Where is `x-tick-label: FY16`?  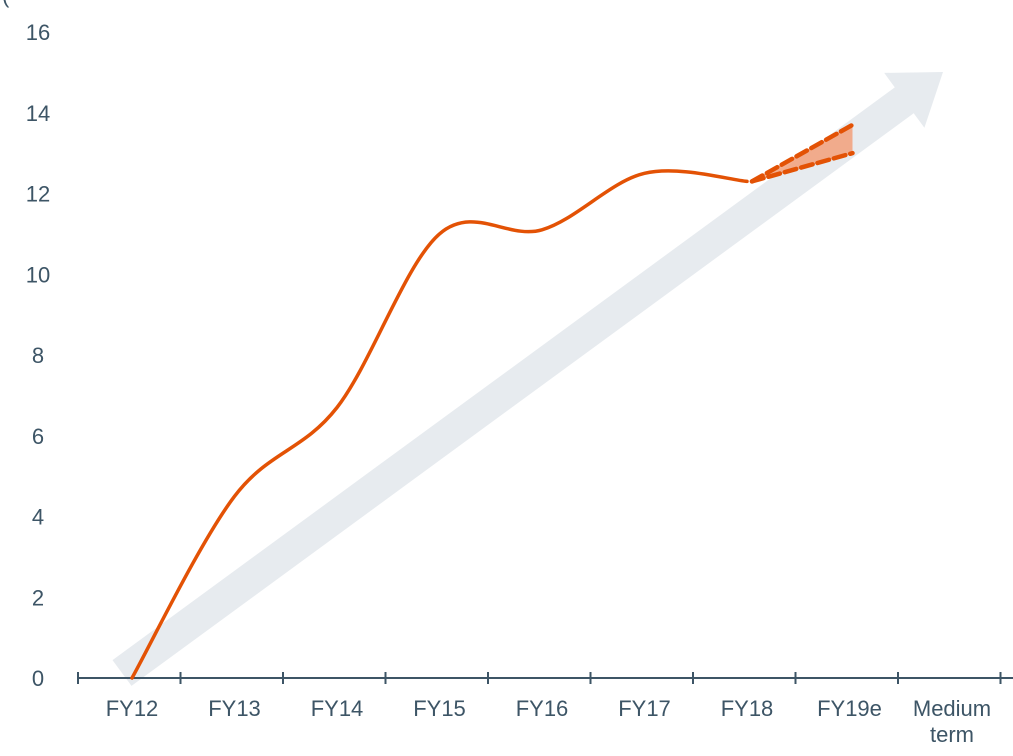
x-tick-label: FY16 is located at coordinates (542, 708).